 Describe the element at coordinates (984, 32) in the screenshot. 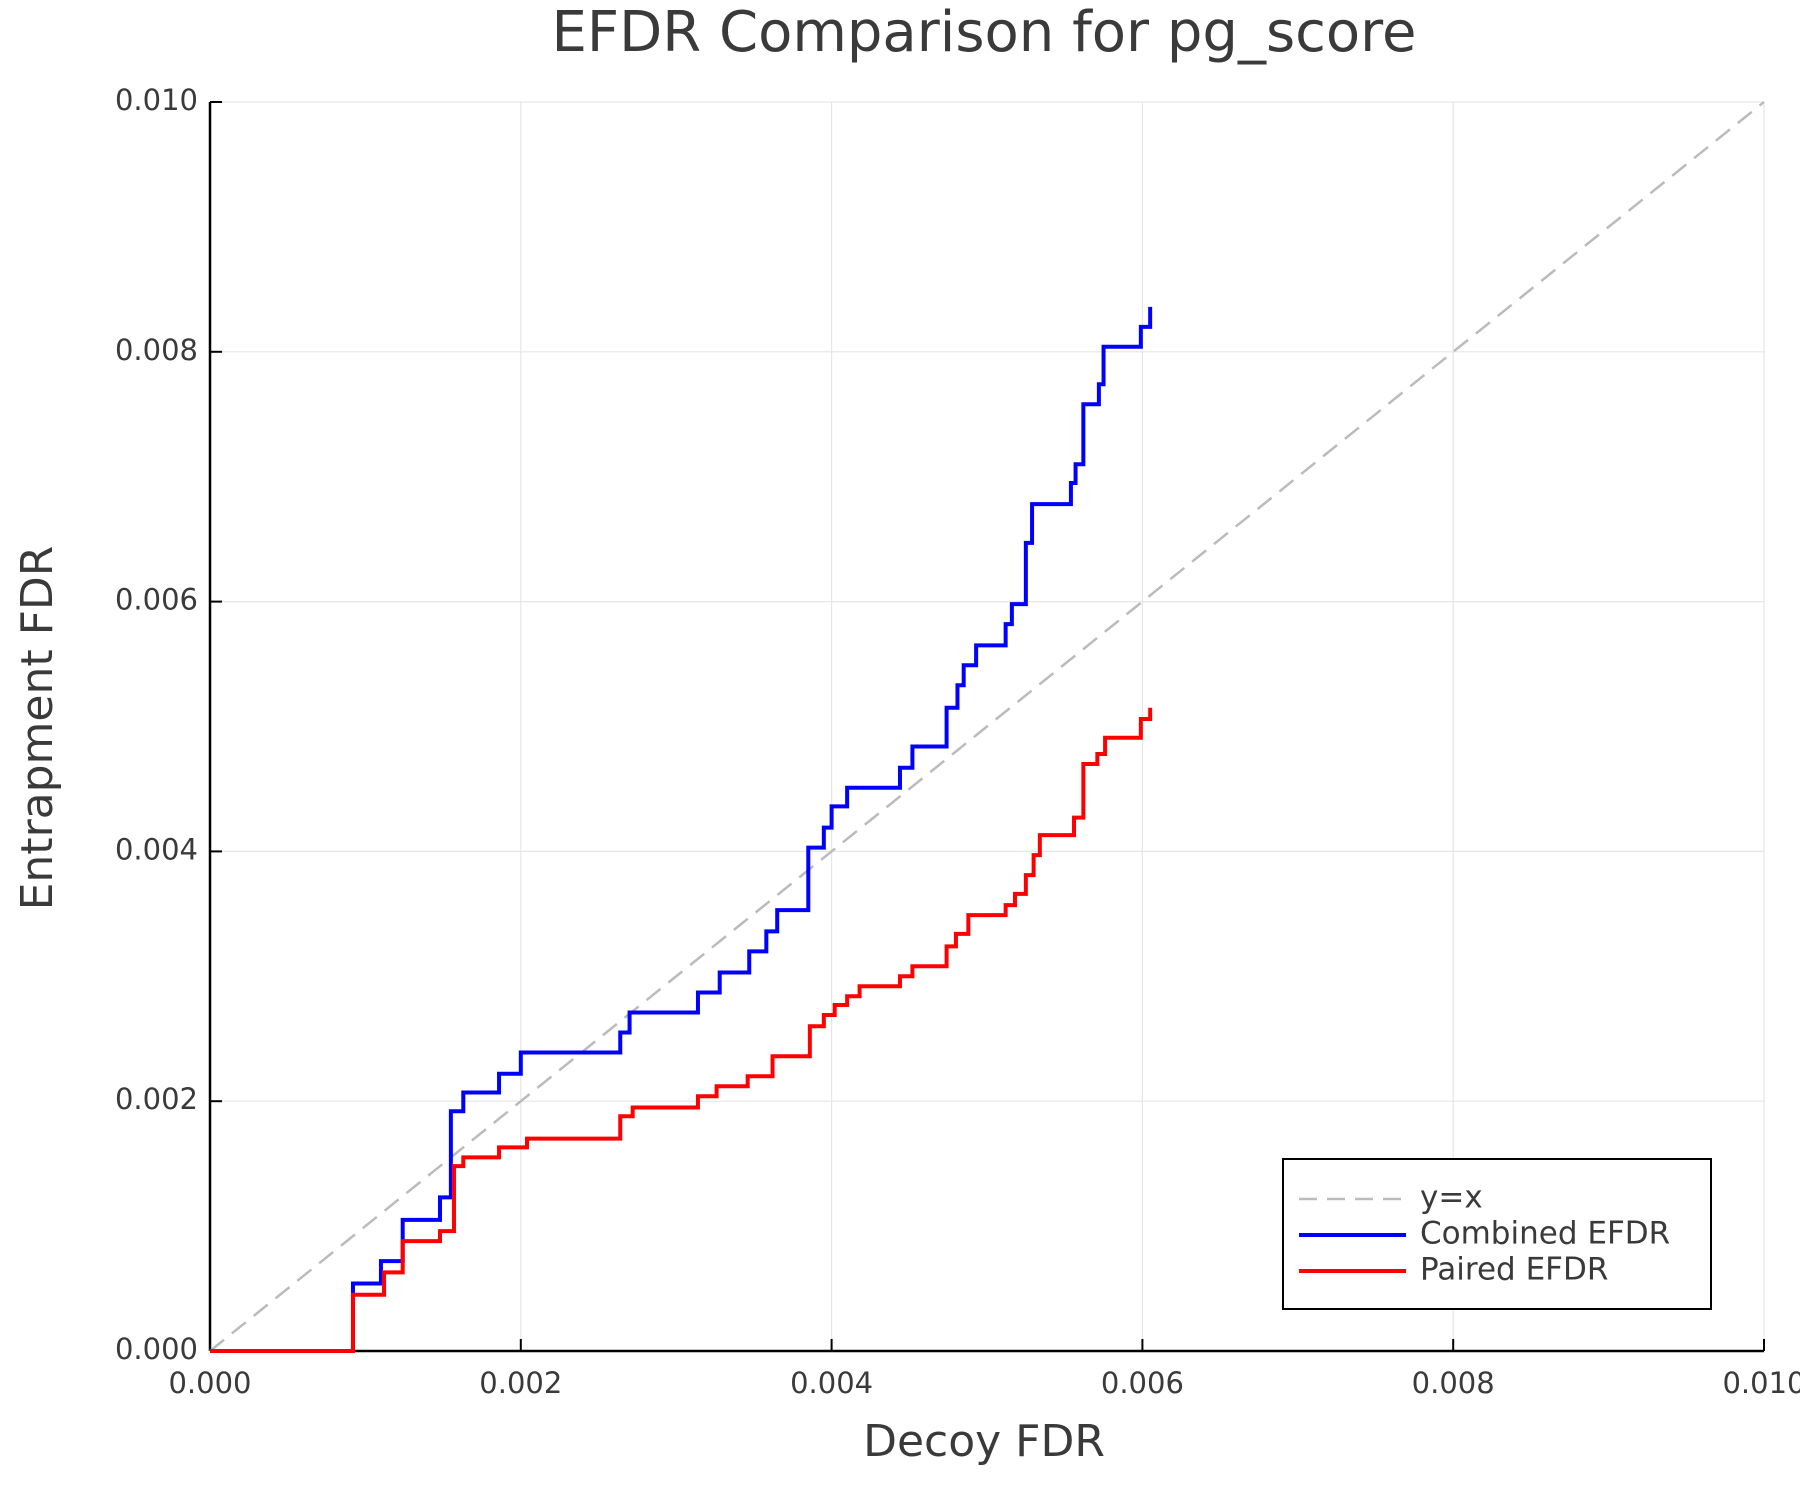

I see `chart-title: EFDR Comparison for pg_score` at that location.